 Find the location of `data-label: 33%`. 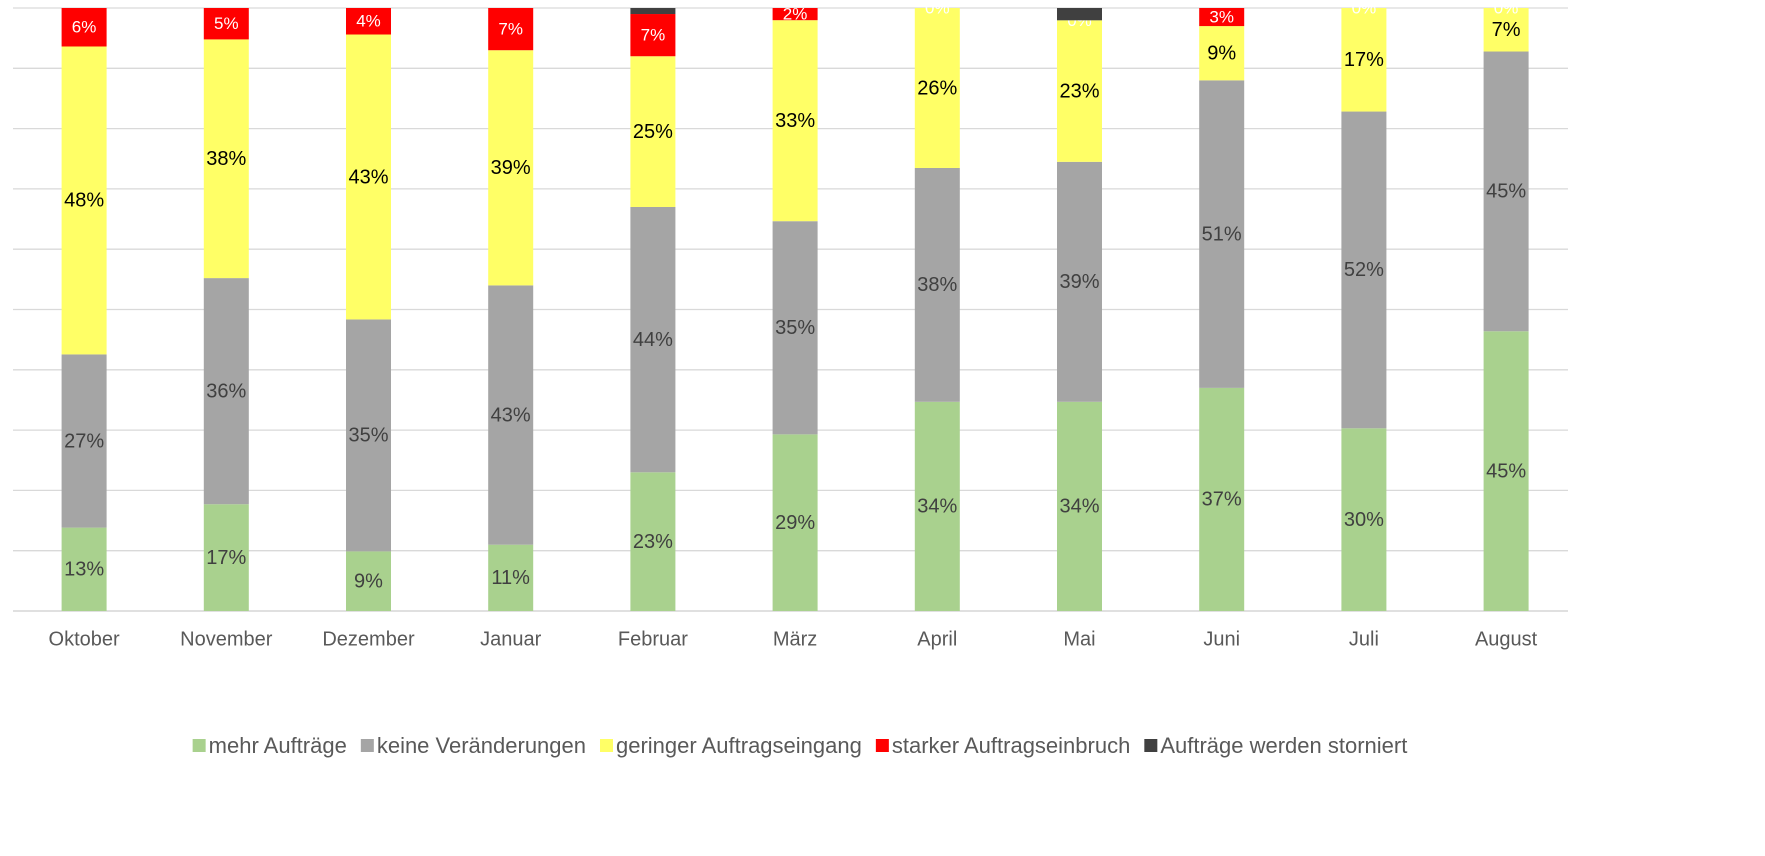

data-label: 33% is located at coordinates (795, 121).